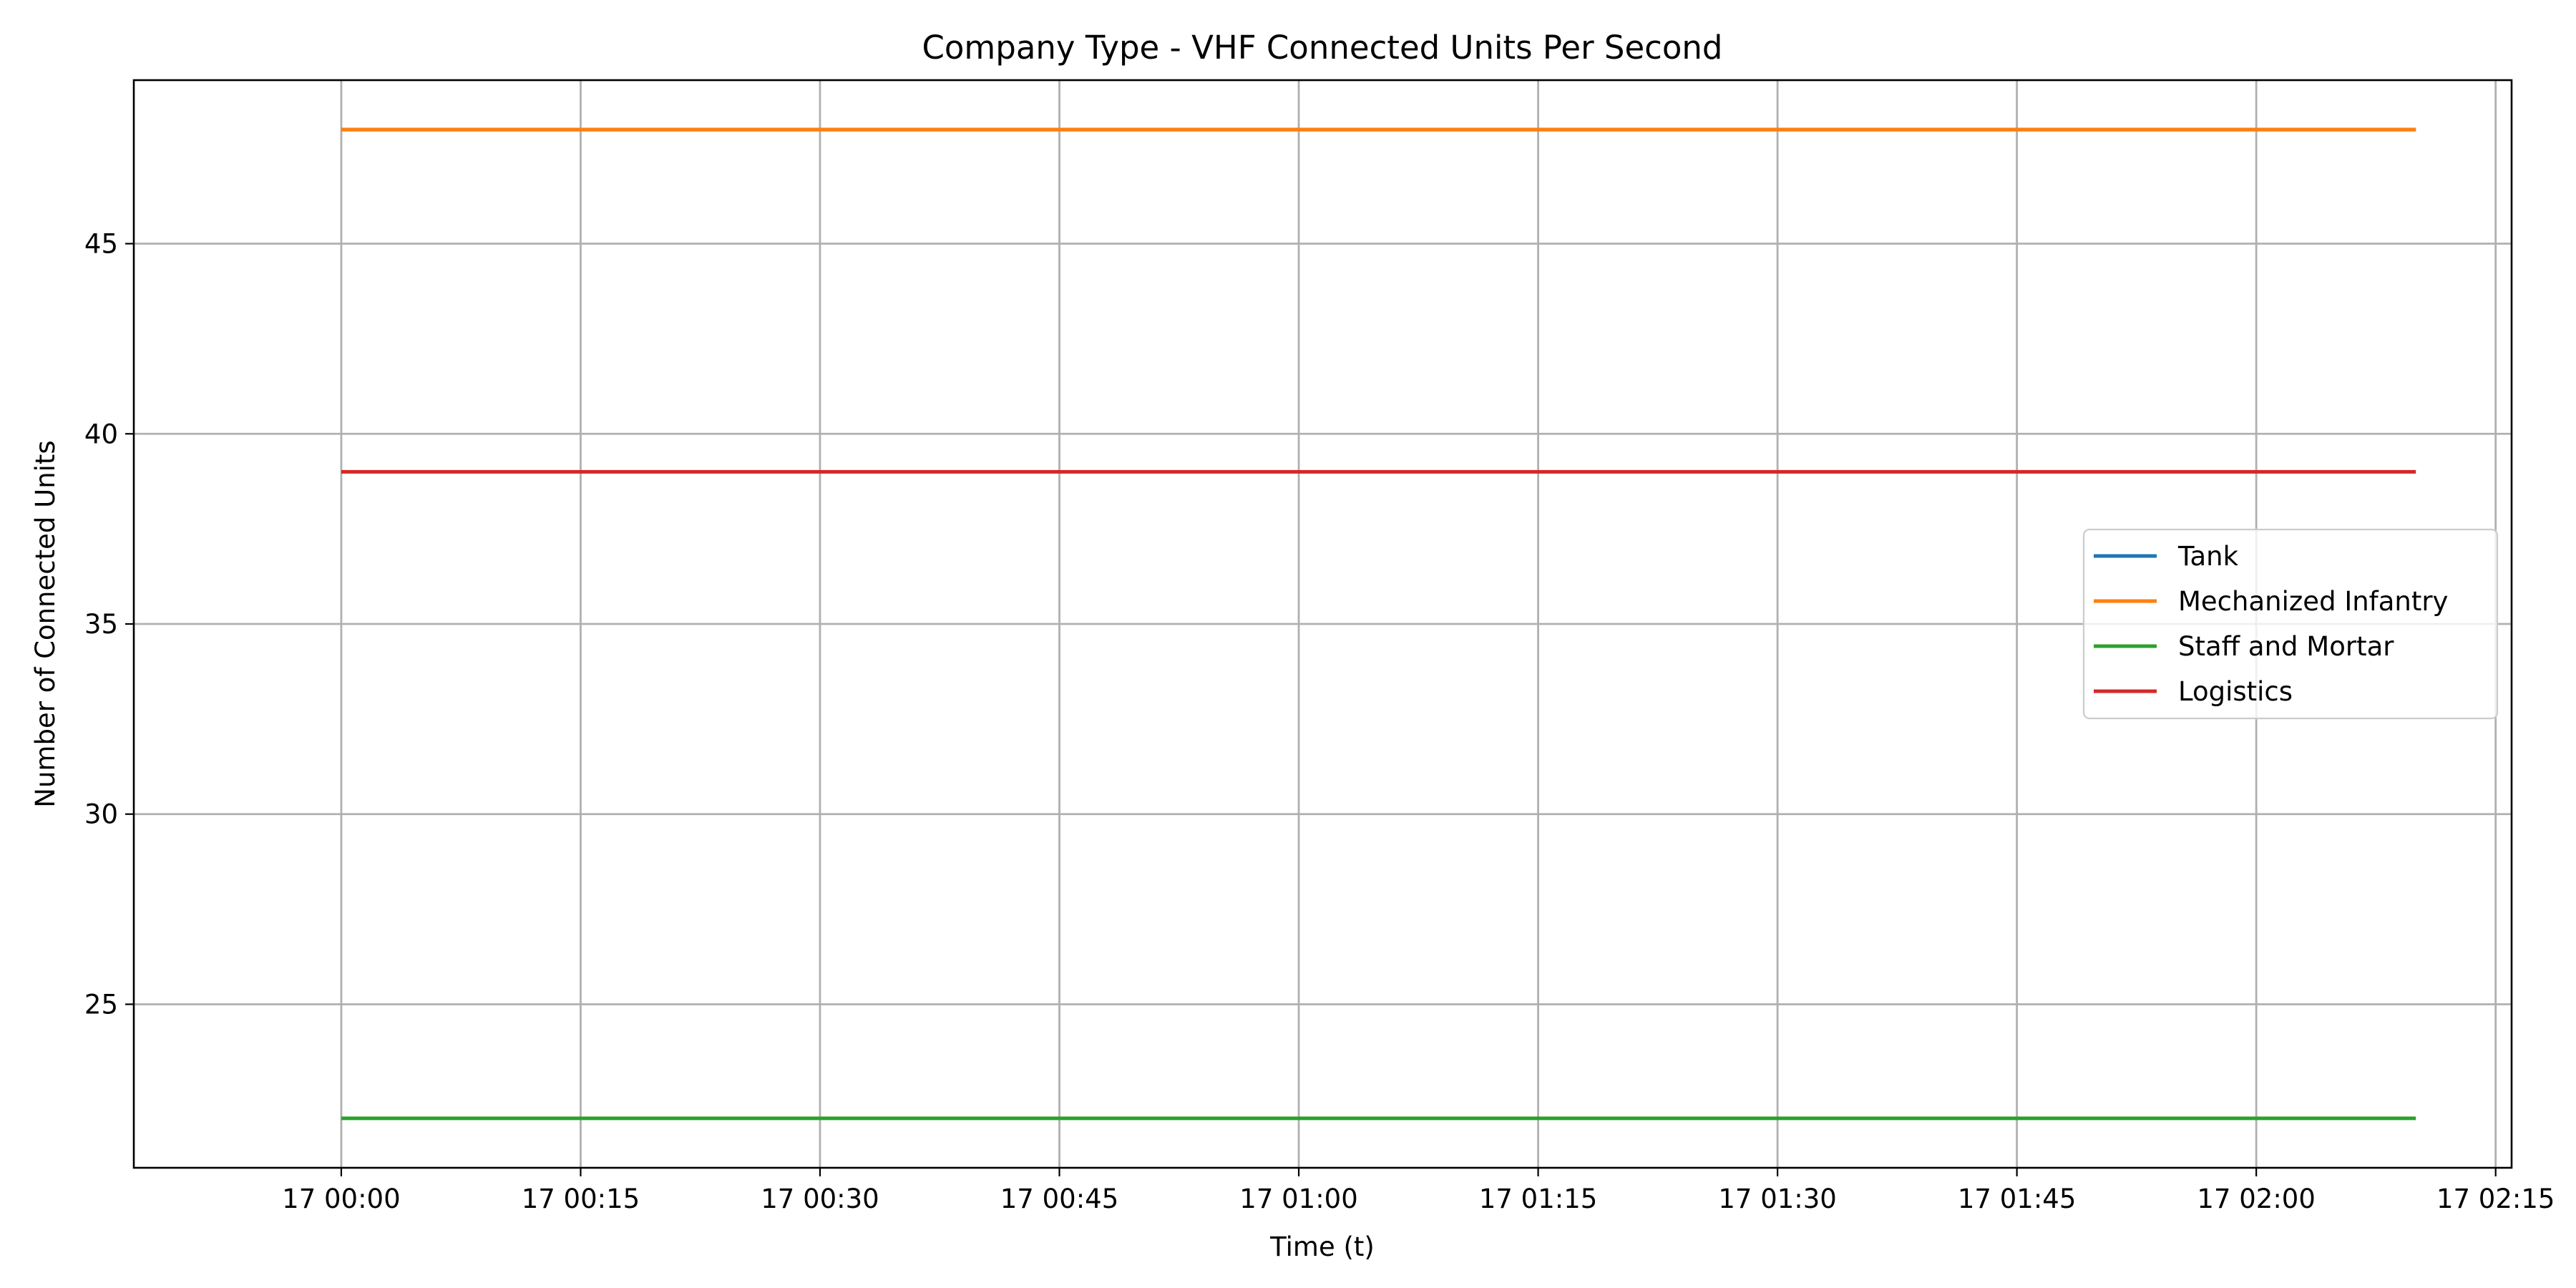 This screenshot has width=2576, height=1288. I want to click on x-tick-label: 17 02:15, so click(2495, 1199).